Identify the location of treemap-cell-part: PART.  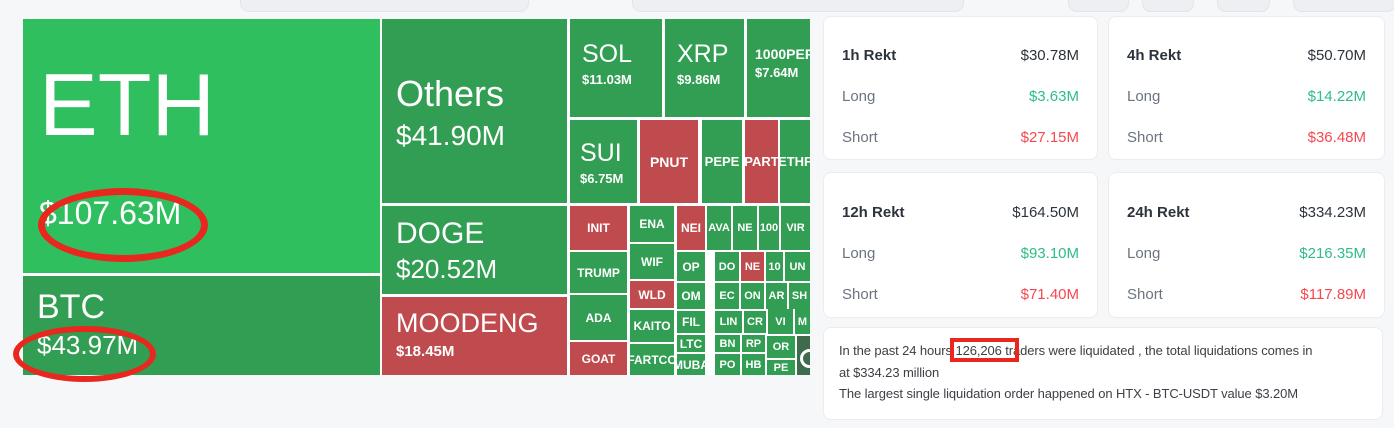
(761, 161).